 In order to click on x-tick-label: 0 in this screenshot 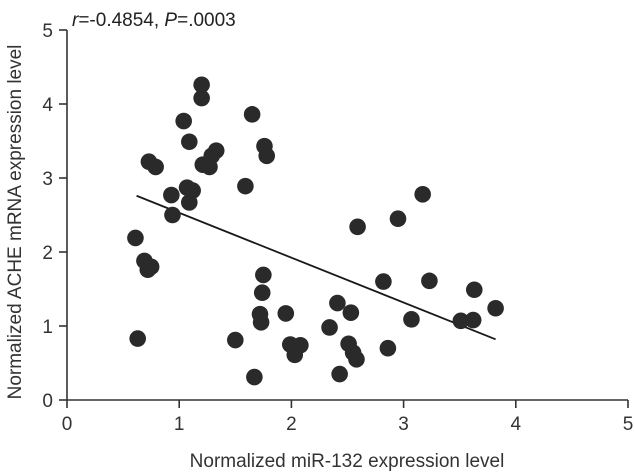, I will do `click(67, 424)`.